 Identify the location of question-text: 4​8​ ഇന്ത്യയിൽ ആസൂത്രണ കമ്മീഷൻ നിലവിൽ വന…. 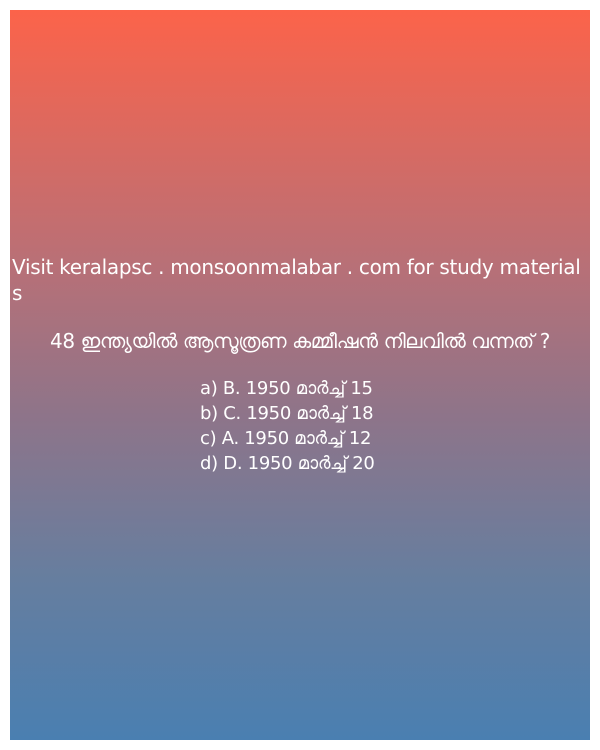
(300, 341).